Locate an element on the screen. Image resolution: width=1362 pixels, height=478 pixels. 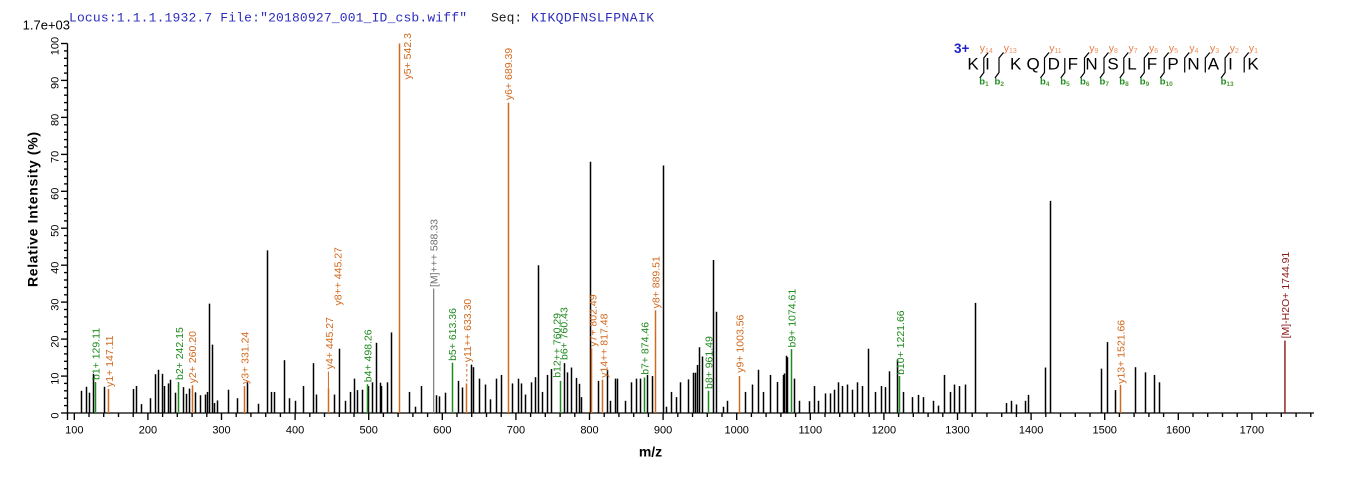
svg-text: b8 is located at coordinates (1124, 83).